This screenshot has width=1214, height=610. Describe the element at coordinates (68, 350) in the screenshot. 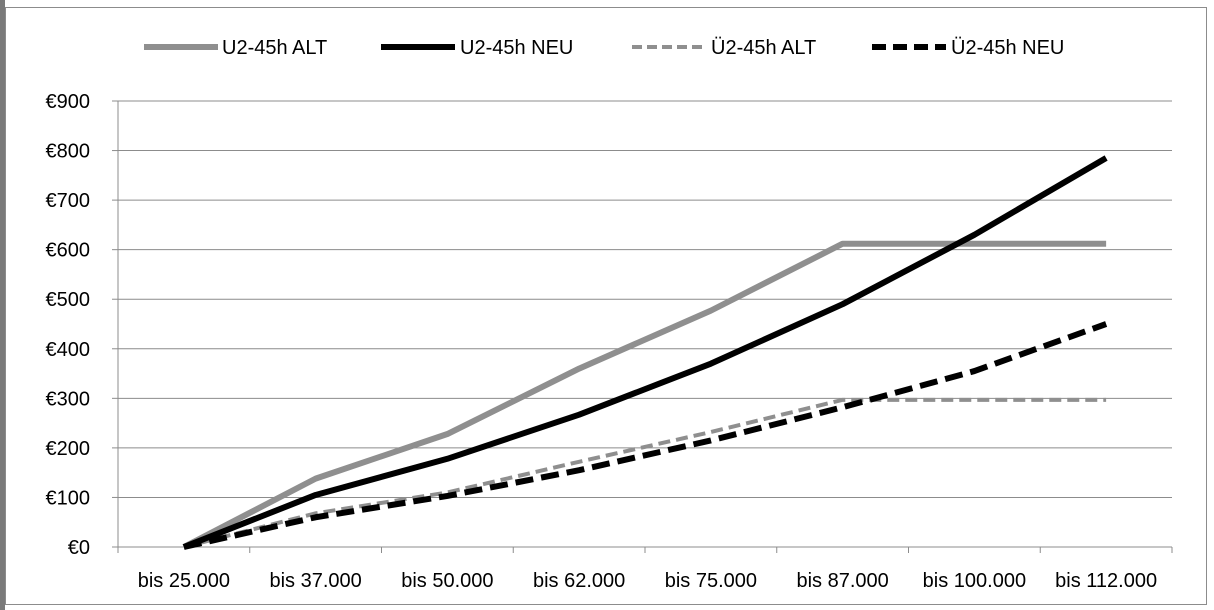

I see `y-tick-label: €400` at that location.